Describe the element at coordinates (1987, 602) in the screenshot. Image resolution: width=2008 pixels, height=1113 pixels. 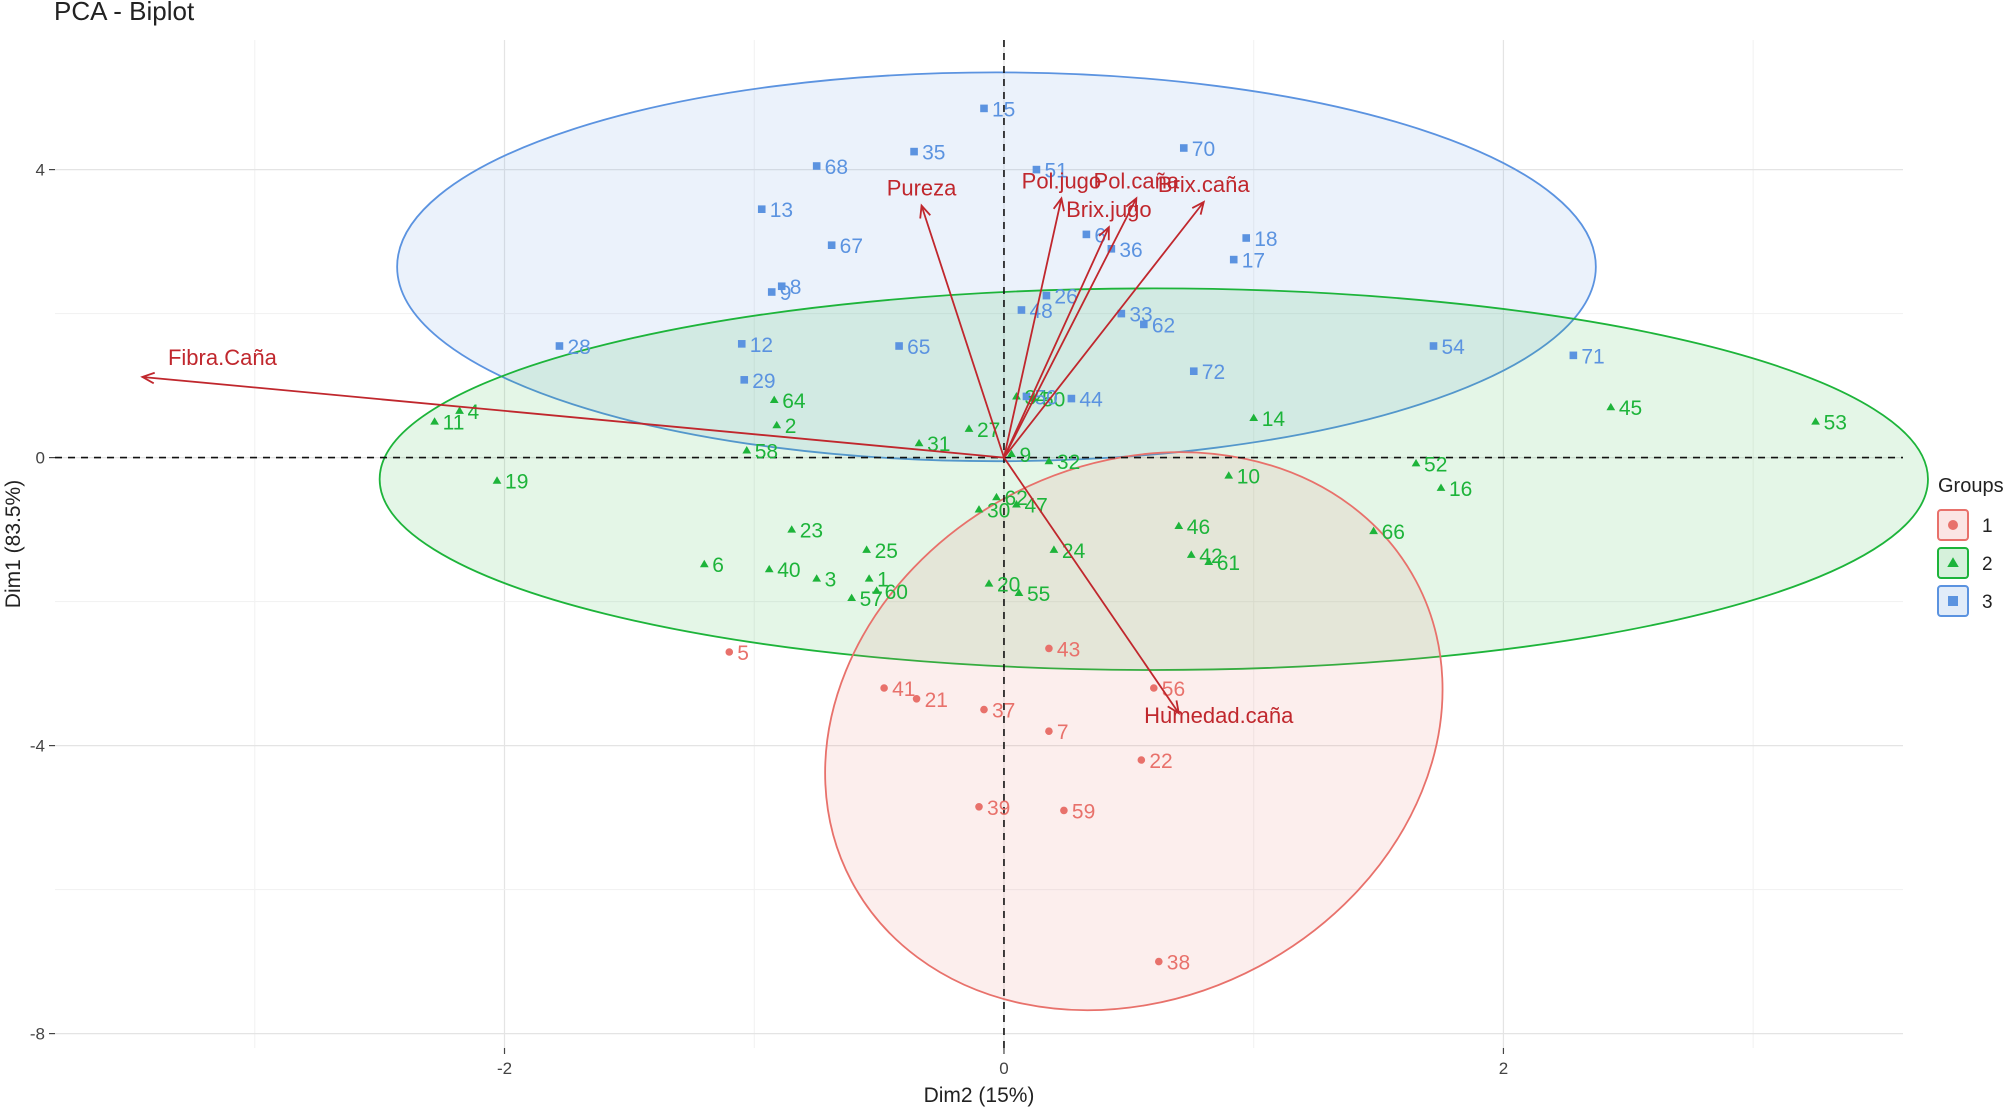
I see `legend-label: 3` at that location.